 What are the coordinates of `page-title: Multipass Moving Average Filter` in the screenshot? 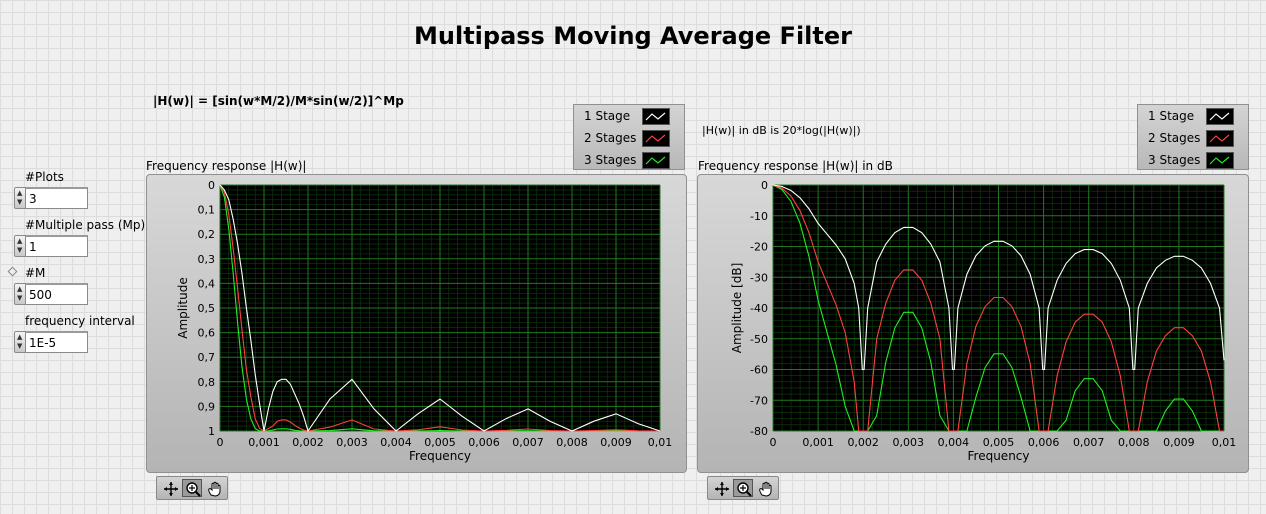 It's located at (633, 36).